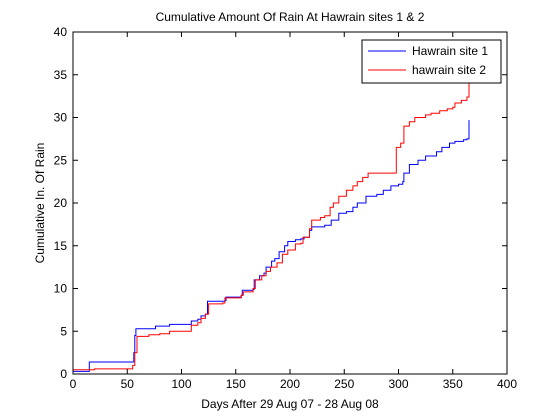 This screenshot has width=560, height=420. Describe the element at coordinates (63, 331) in the screenshot. I see `y-tick-label: 5` at that location.